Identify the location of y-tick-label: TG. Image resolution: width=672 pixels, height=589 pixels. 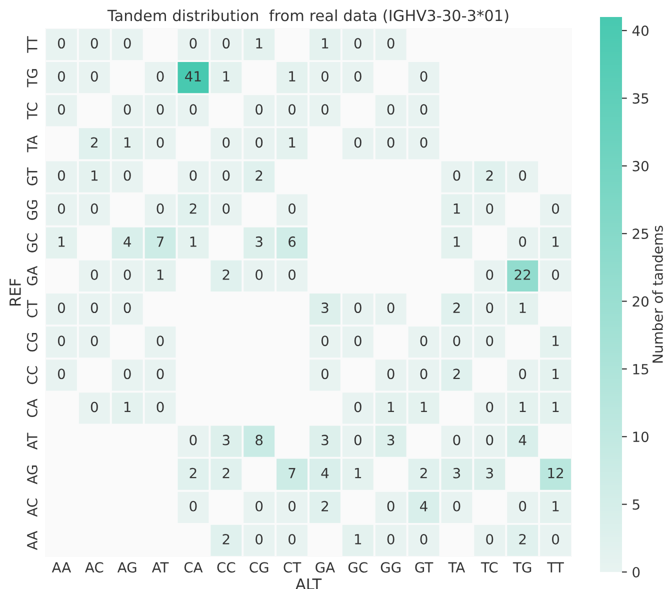
(32, 78).